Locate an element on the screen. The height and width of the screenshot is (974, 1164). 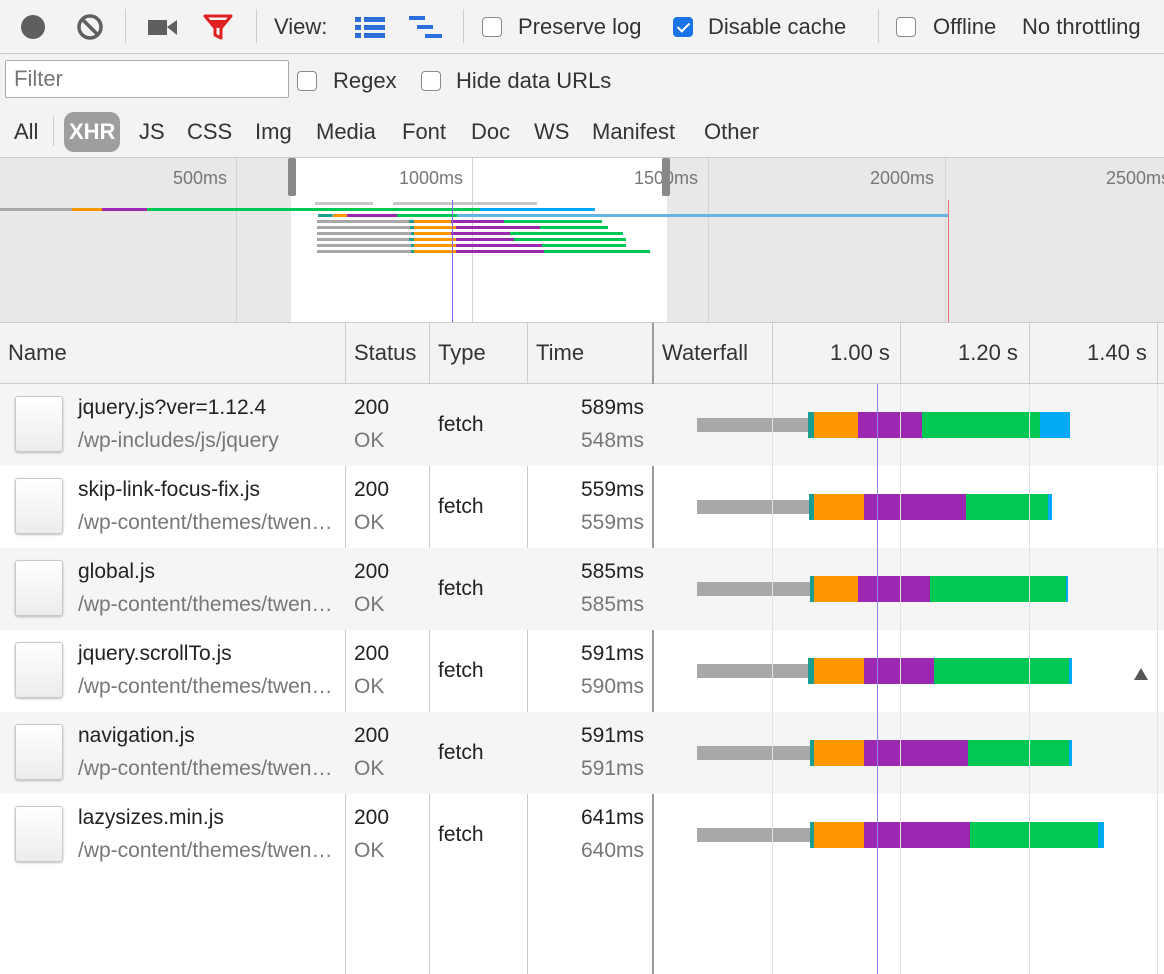
overview-tick-2500: 2500ms is located at coordinates (1135, 178).